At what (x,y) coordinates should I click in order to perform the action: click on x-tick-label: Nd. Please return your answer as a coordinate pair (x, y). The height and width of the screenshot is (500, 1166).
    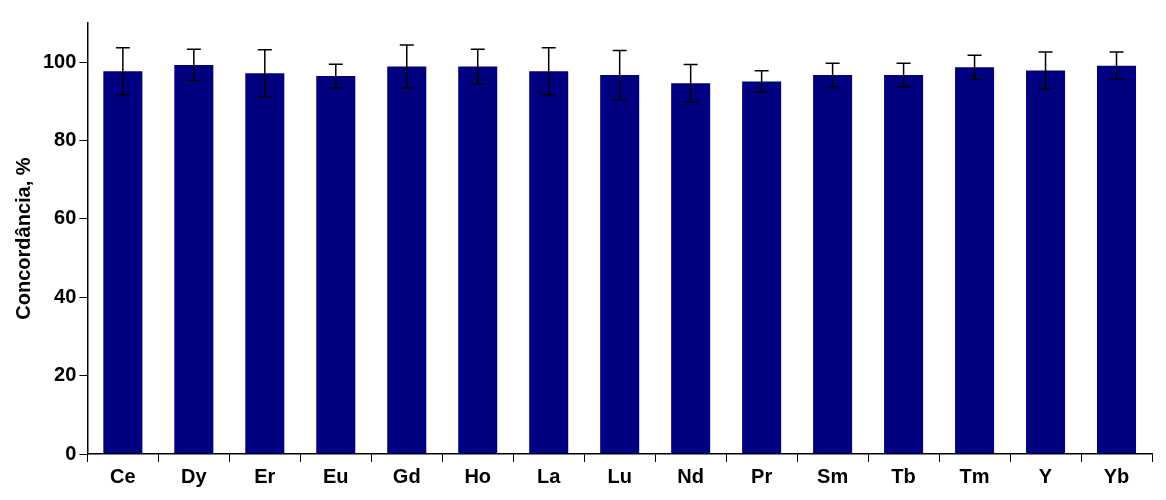
    Looking at the image, I should click on (690, 475).